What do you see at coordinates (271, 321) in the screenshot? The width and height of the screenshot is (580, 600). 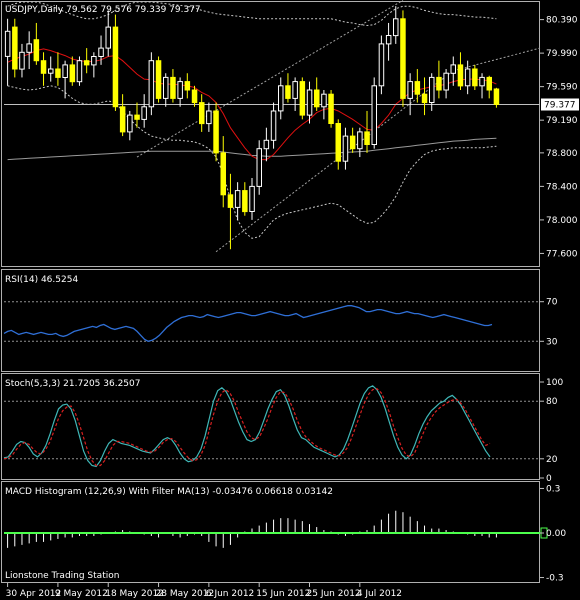 I see `rsi-chart` at bounding box center [271, 321].